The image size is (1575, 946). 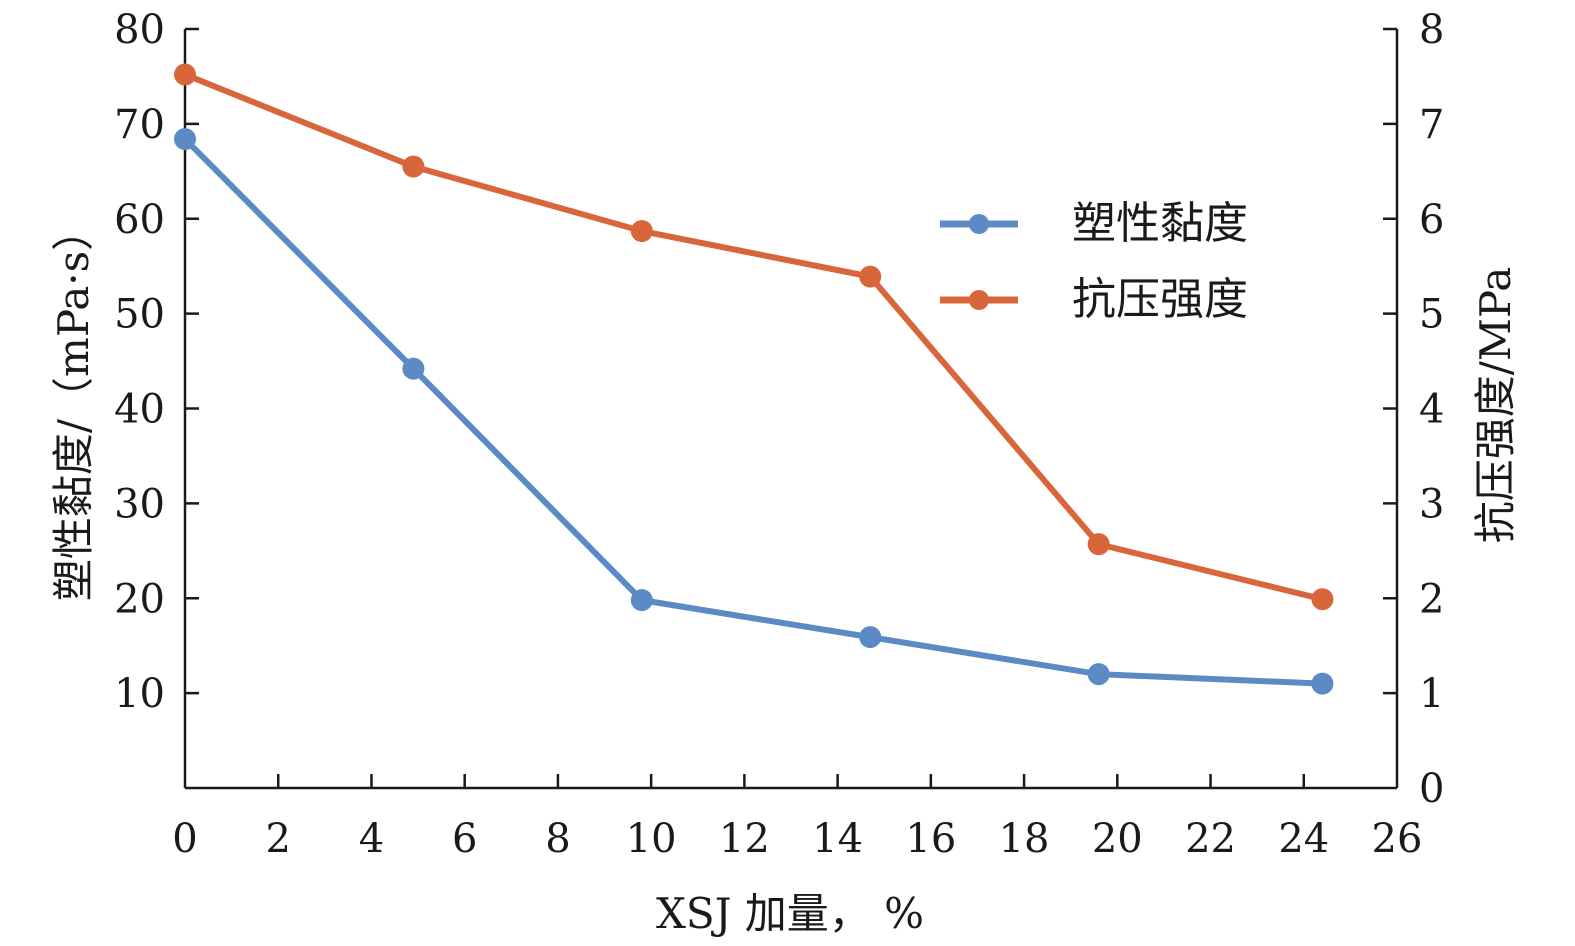 What do you see at coordinates (139, 694) in the screenshot?
I see `y-left-tick-label: 10` at bounding box center [139, 694].